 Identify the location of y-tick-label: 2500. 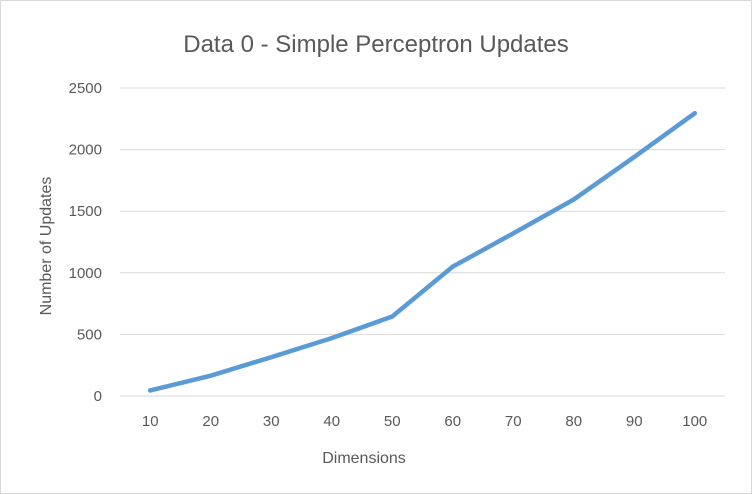
(85, 88).